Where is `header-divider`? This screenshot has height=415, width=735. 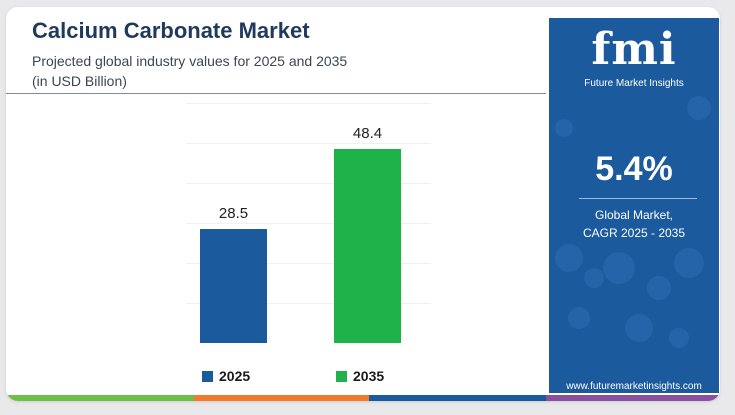
header-divider is located at coordinates (276, 93).